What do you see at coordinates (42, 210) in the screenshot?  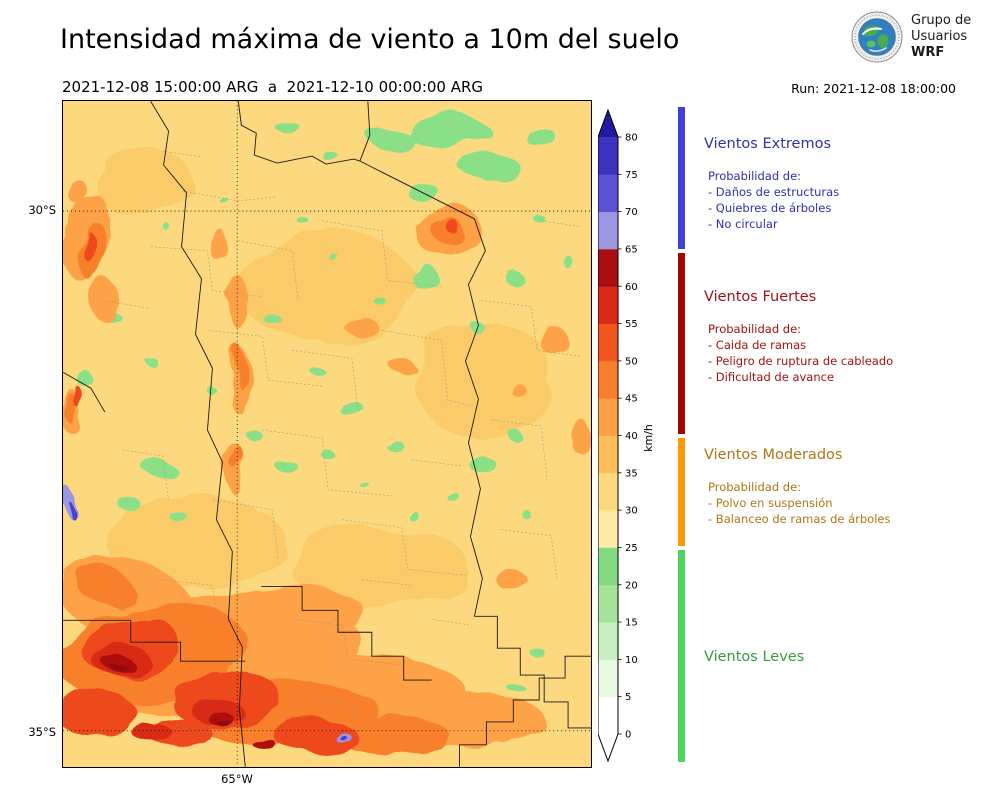 I see `lat-tick-30s: 30°S` at bounding box center [42, 210].